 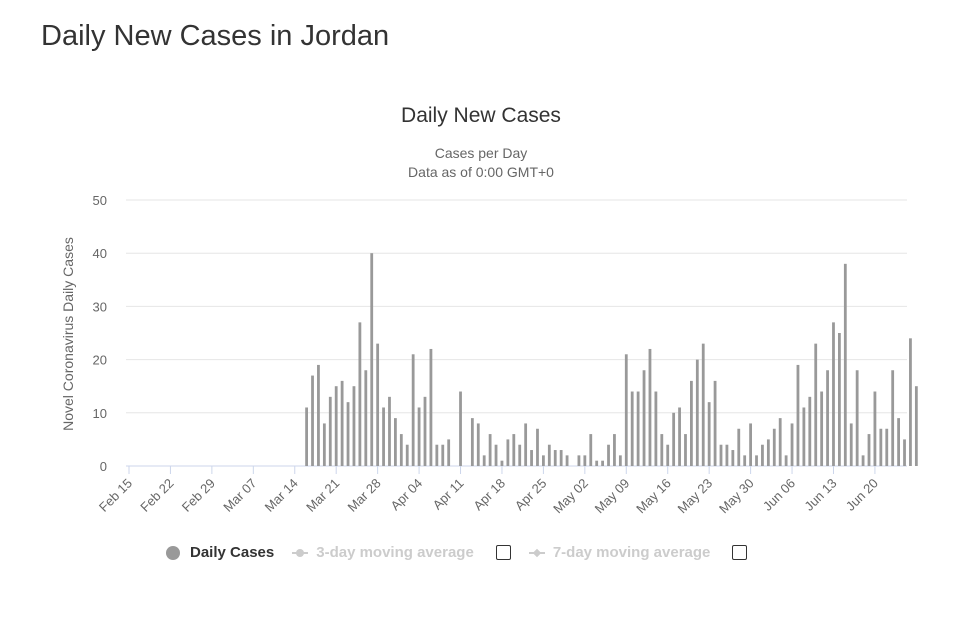 What do you see at coordinates (401, 552) in the screenshot?
I see `legend-item-3day-average: 3-day moving average` at bounding box center [401, 552].